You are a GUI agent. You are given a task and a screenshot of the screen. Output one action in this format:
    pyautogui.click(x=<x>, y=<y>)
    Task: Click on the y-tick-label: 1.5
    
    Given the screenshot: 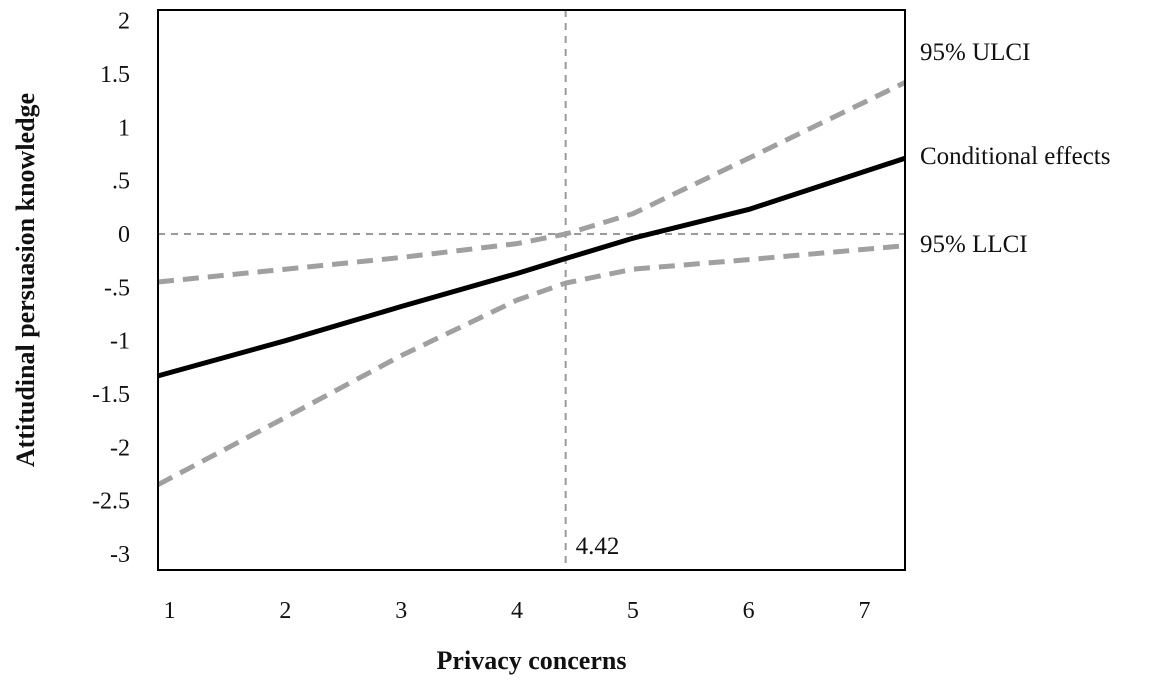 What is the action you would take?
    pyautogui.click(x=115, y=75)
    